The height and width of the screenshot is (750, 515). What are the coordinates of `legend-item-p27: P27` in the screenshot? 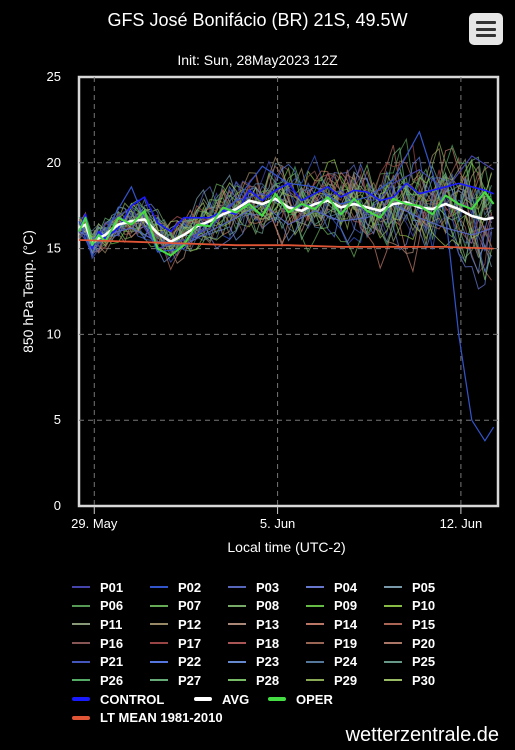 It's located at (175, 680).